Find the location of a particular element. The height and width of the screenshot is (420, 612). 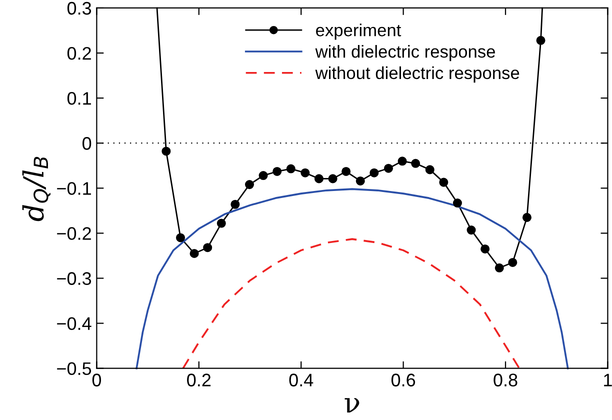

y-axis-title: d$_{Q}$/l$_{B}$ is located at coordinates (36, 189).